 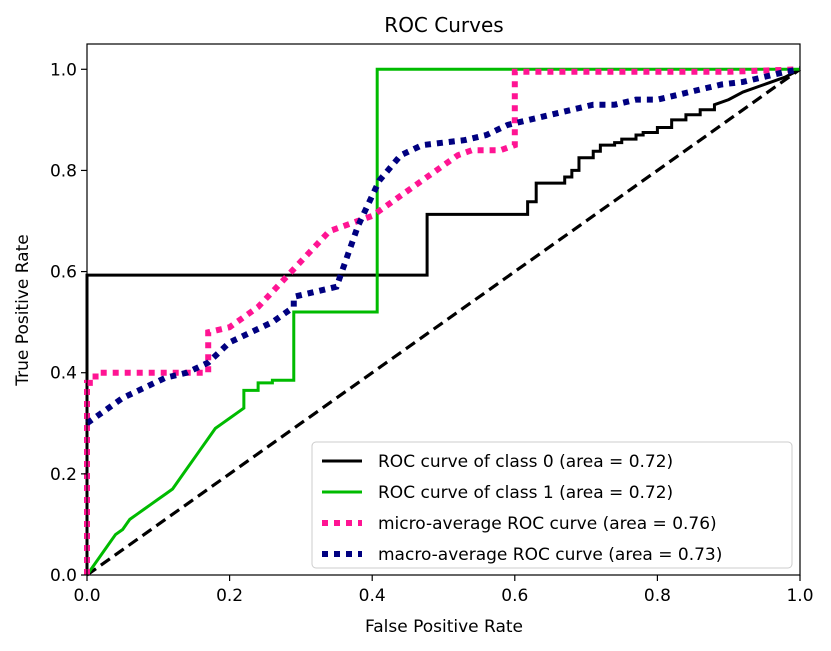 I want to click on legend-label: ROC curve of class 1 (area = 0.72), so click(x=525, y=493).